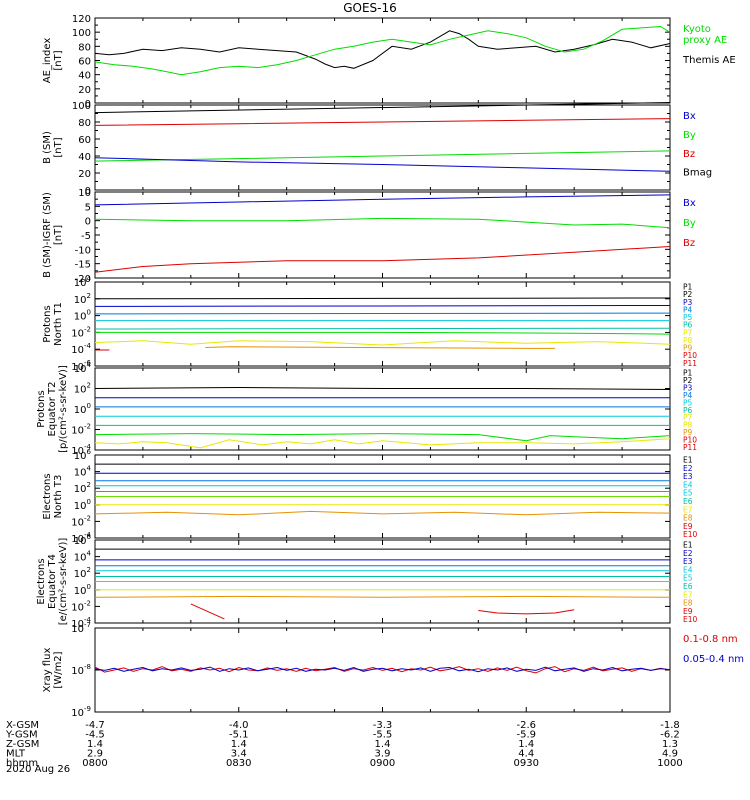 The image size is (750, 800). Describe the element at coordinates (95, 725) in the screenshot. I see `x-axis-value: -4.7` at that location.